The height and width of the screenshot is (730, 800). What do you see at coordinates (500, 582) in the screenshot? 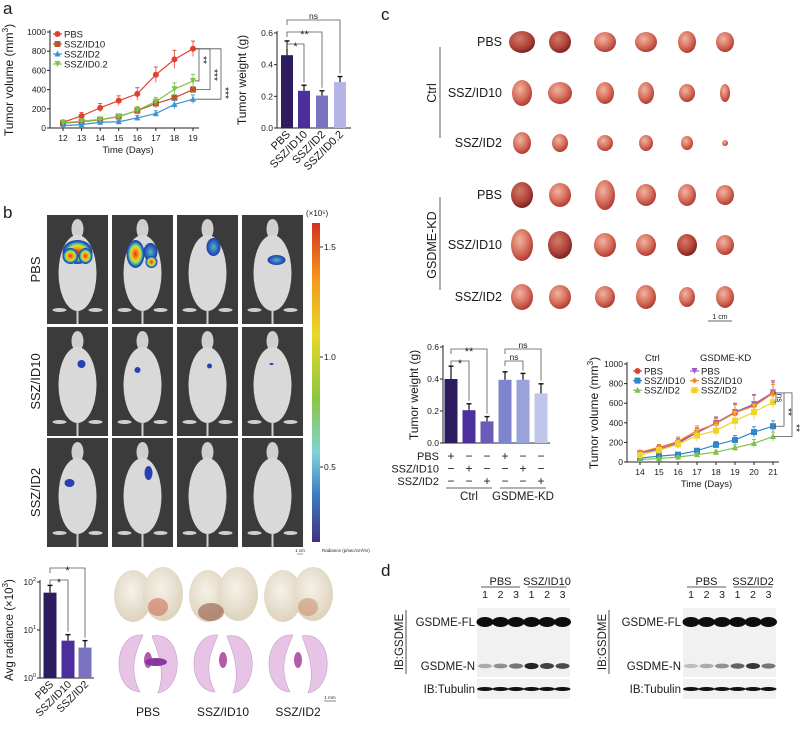
I see `group-header: PBS` at bounding box center [500, 582].